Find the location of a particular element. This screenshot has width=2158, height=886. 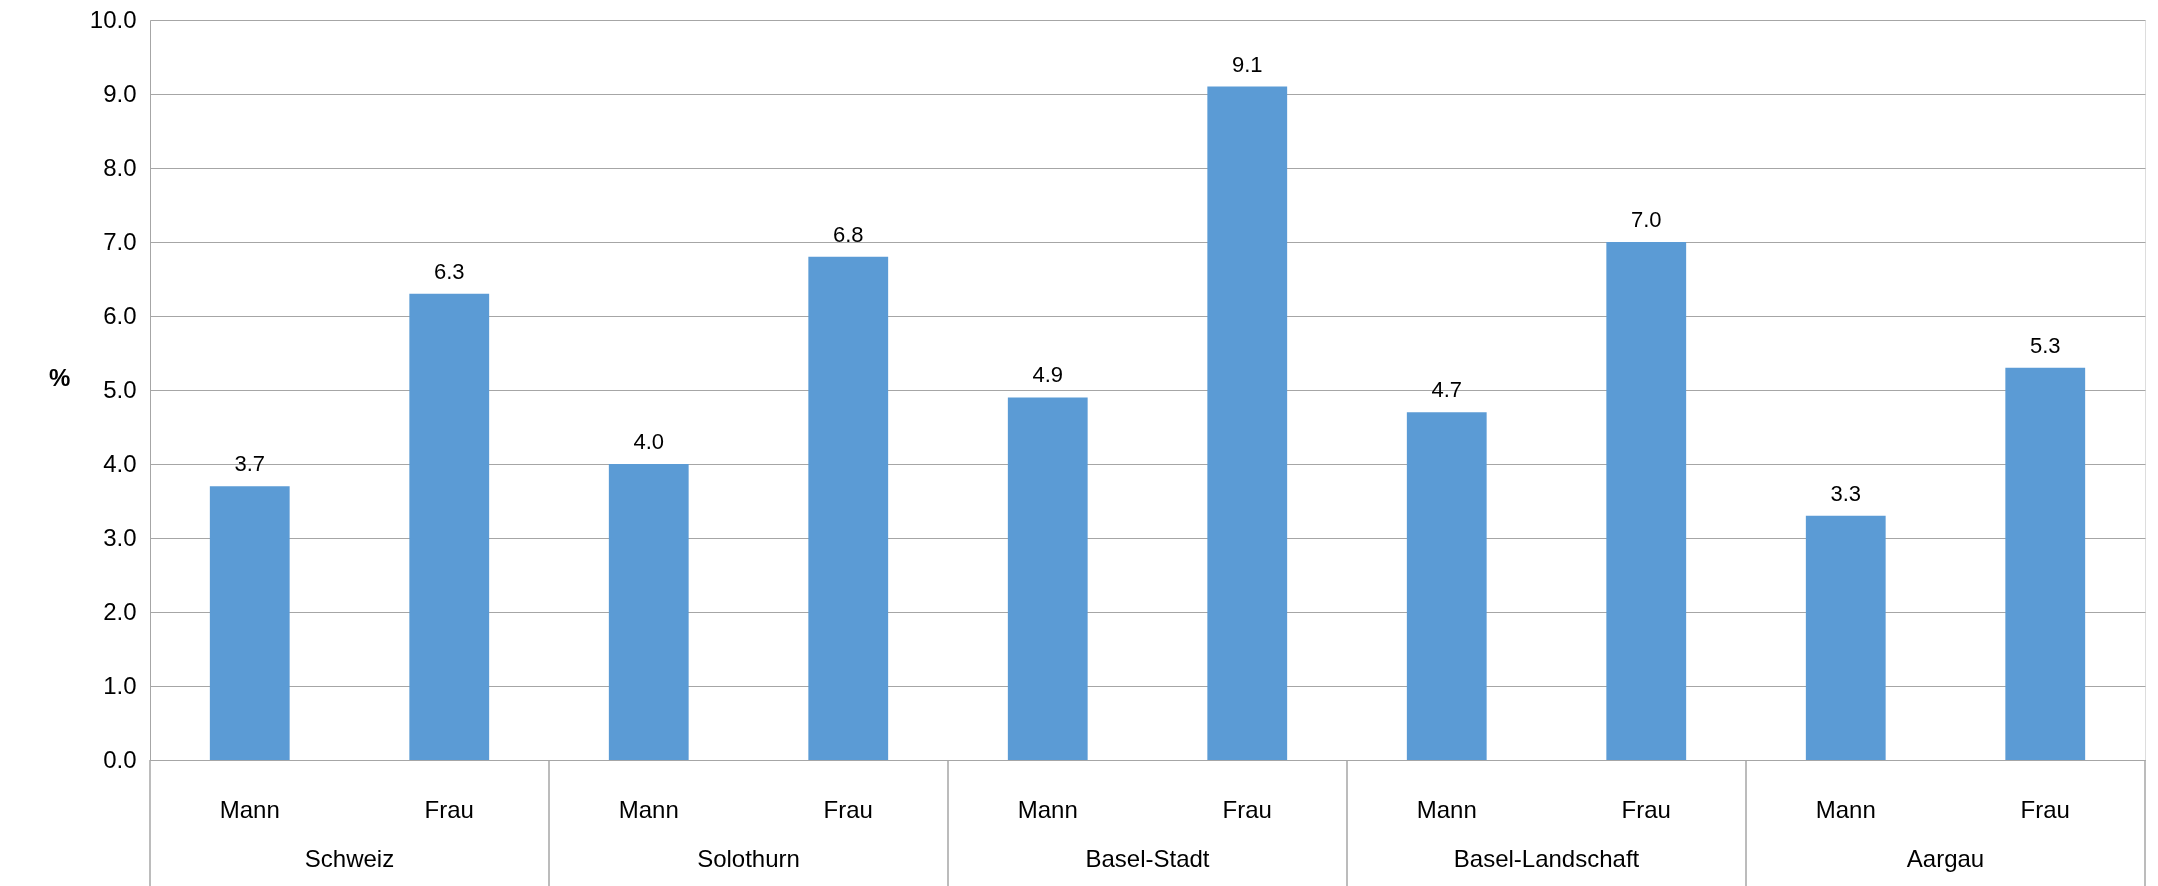

data-label: 6.8 is located at coordinates (848, 234).